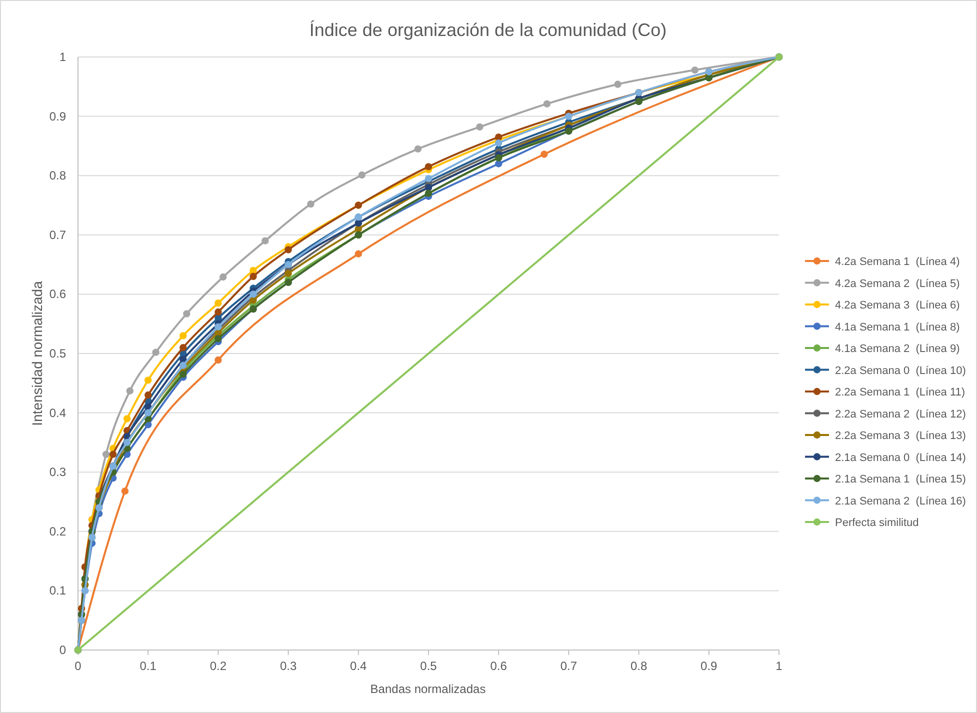  I want to click on legend-label: 4.2a Semana 2 (Línea 5), so click(897, 284).